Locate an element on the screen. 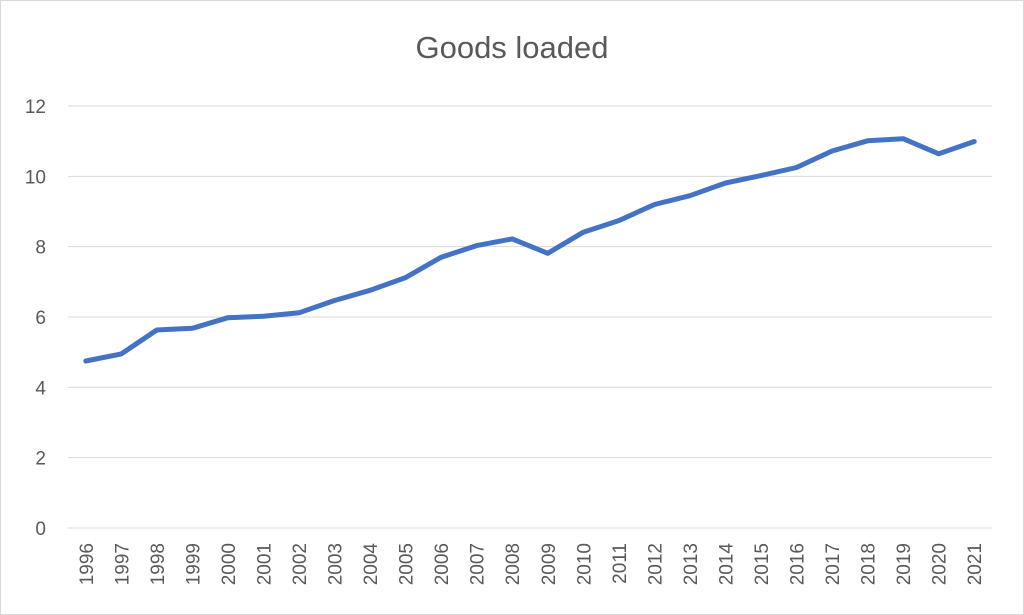 This screenshot has height=615, width=1024. x-tick-label: 1998 is located at coordinates (158, 564).